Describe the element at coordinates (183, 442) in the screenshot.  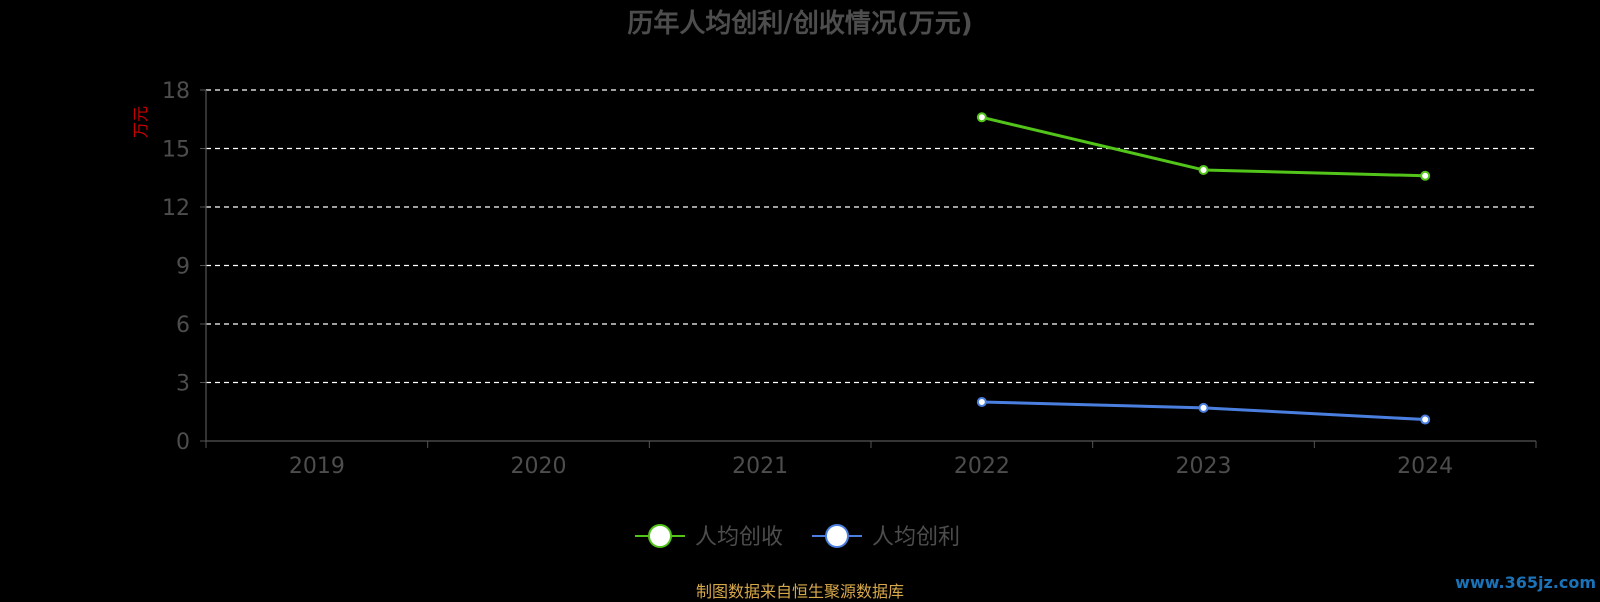
I see `y-tick-label: 0` at that location.